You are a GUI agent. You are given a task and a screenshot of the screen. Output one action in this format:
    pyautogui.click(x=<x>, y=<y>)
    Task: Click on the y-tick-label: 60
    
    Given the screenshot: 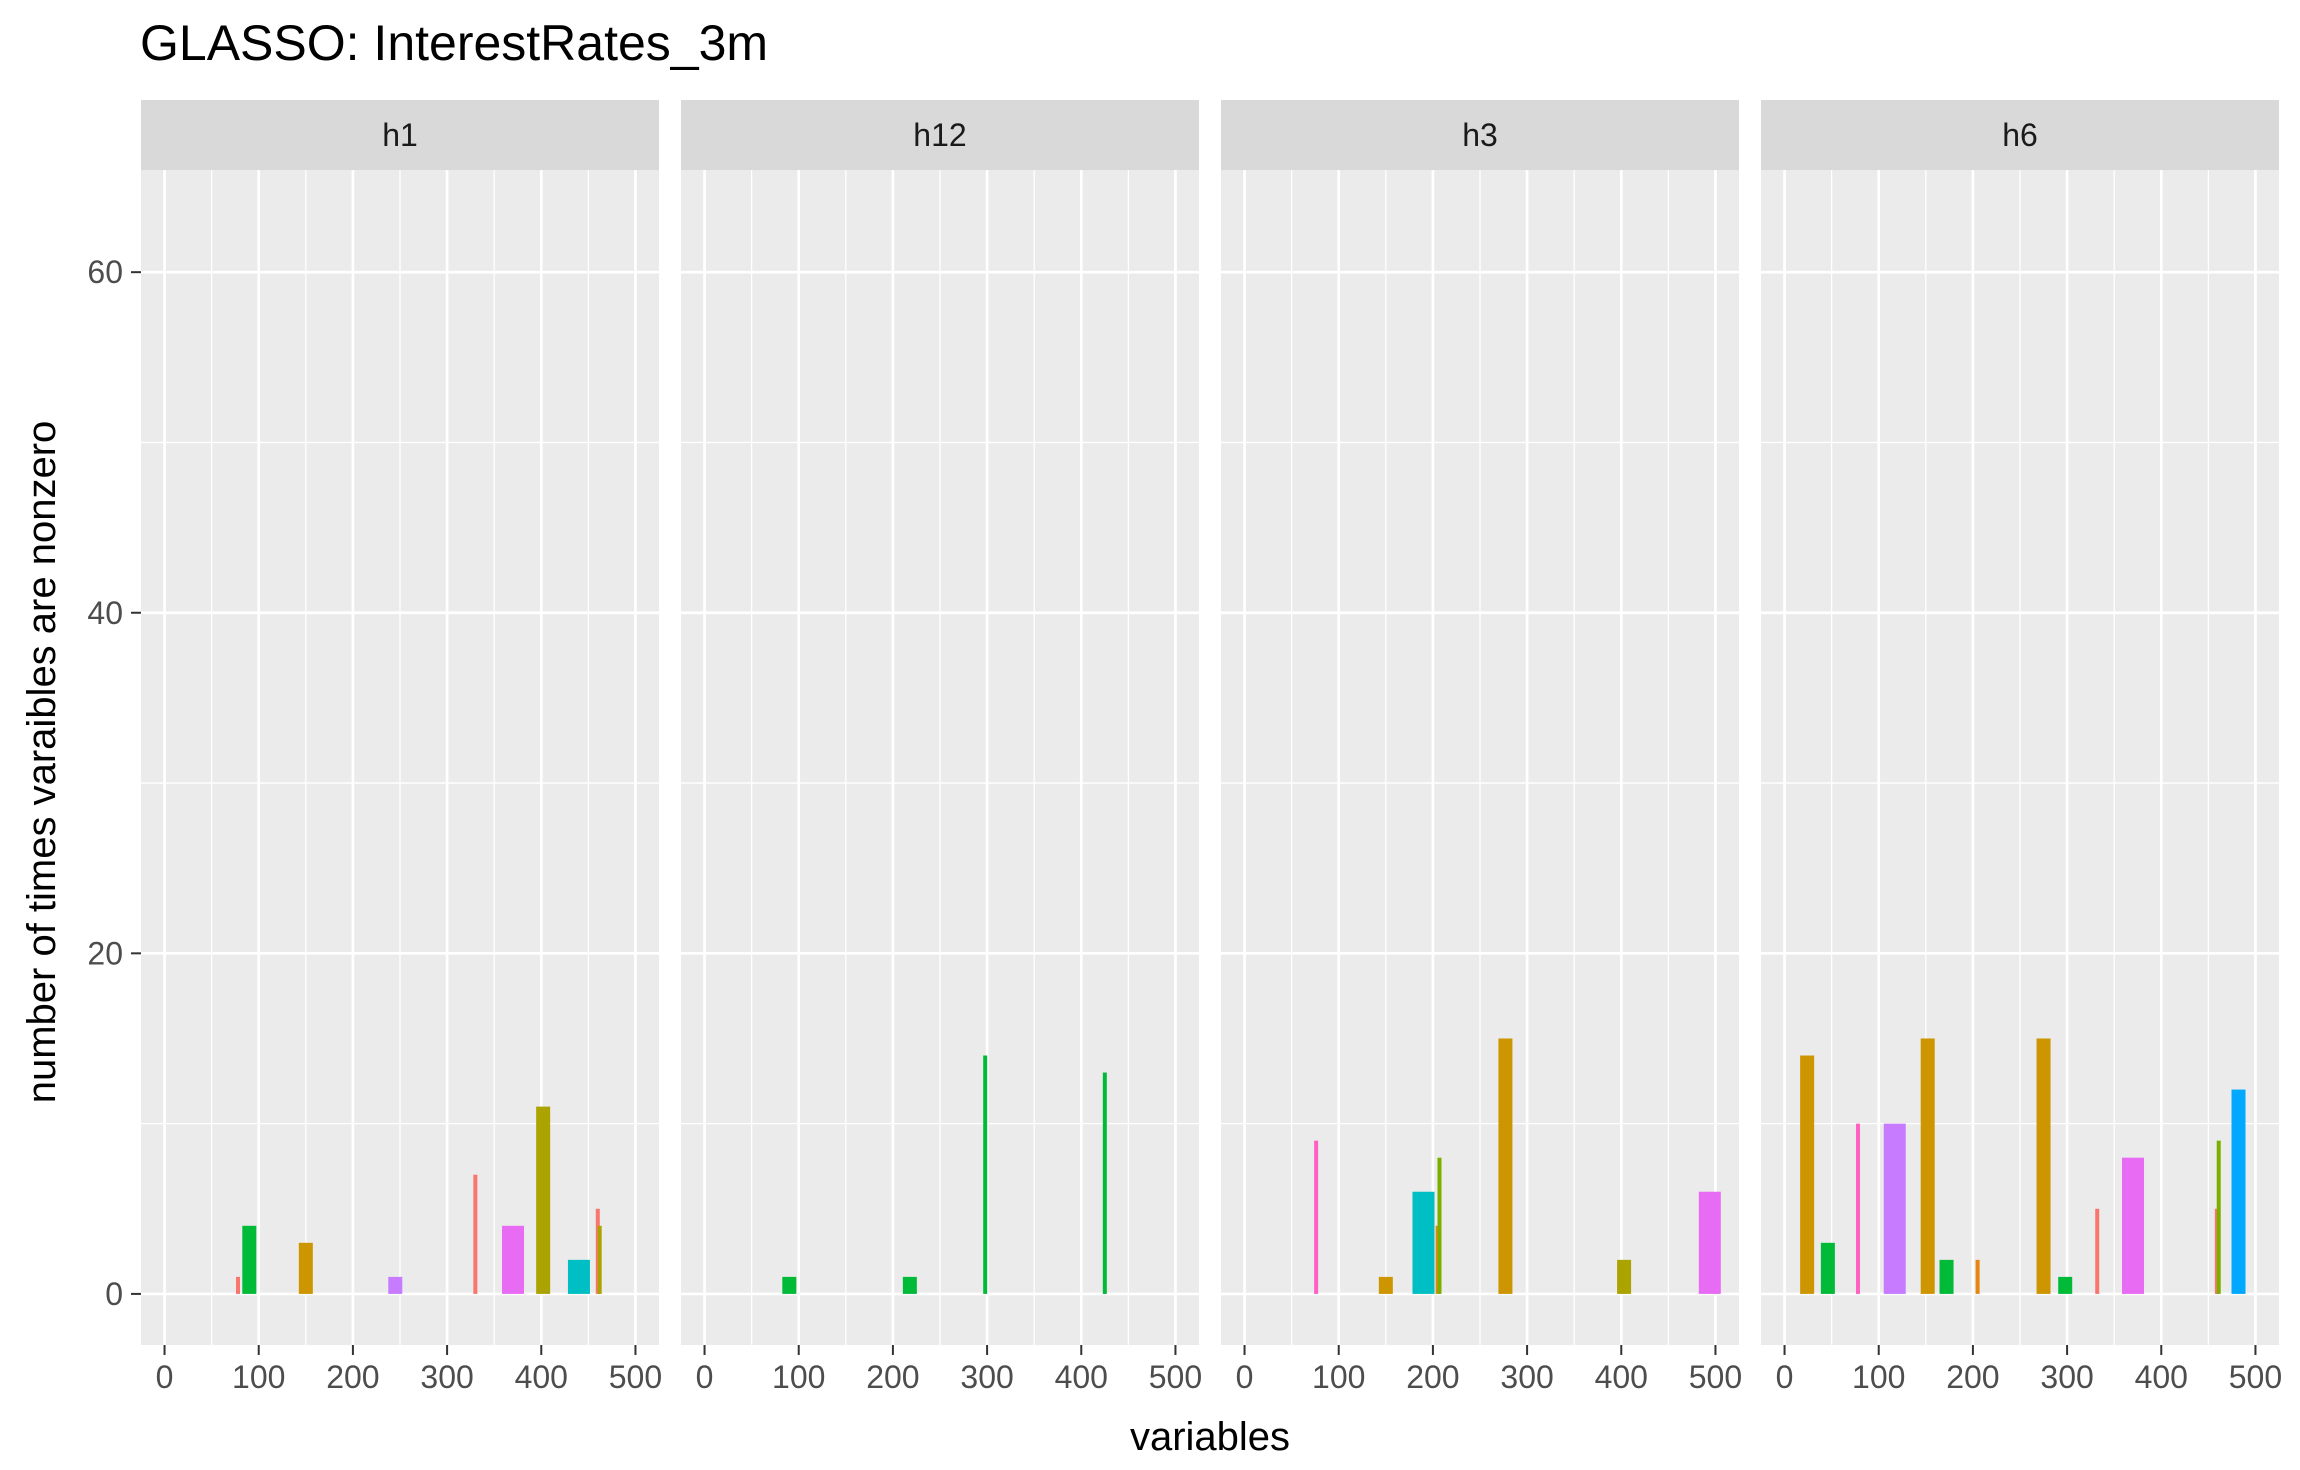 What is the action you would take?
    pyautogui.click(x=105, y=272)
    